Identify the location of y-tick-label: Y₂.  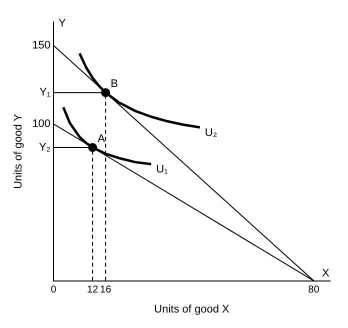
(44, 148).